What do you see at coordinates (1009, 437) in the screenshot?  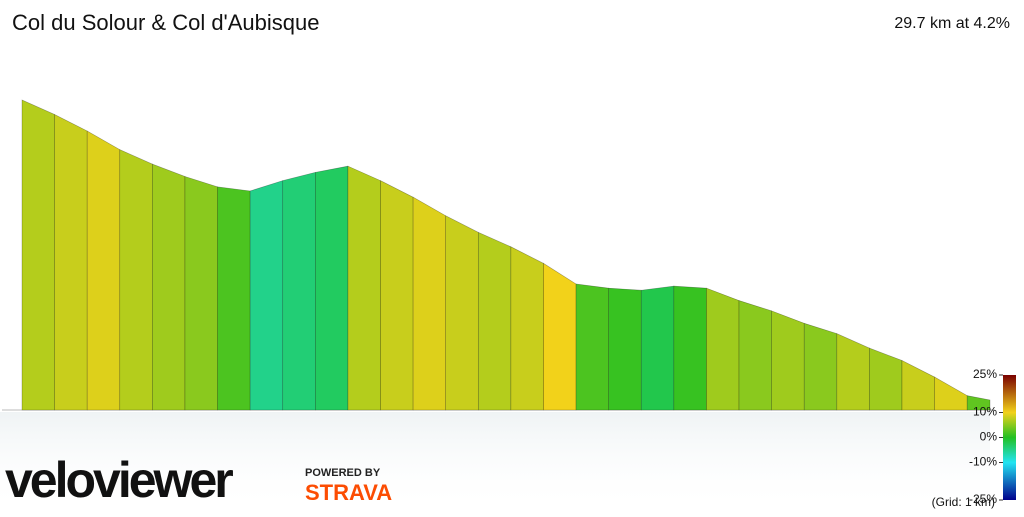 I see `colorbar` at bounding box center [1009, 437].